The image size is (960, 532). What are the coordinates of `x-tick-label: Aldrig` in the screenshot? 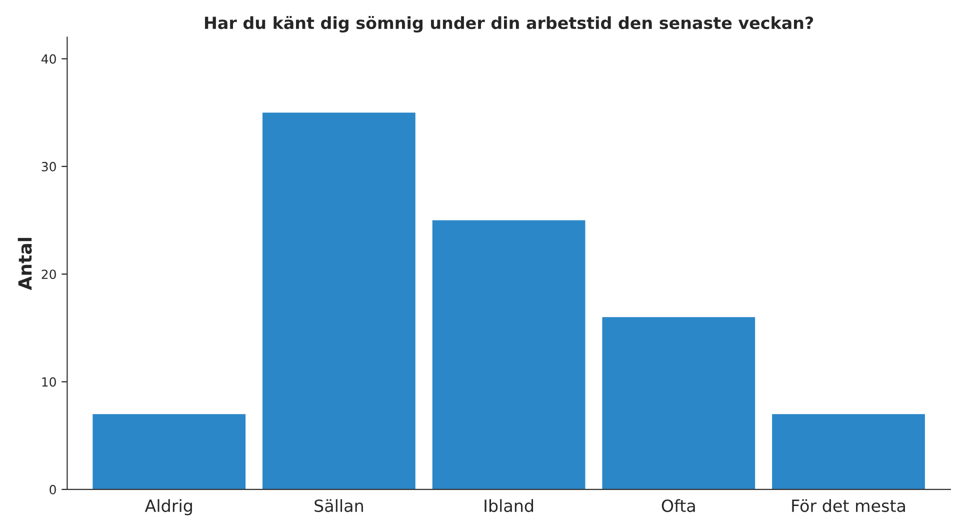 It's located at (168, 507).